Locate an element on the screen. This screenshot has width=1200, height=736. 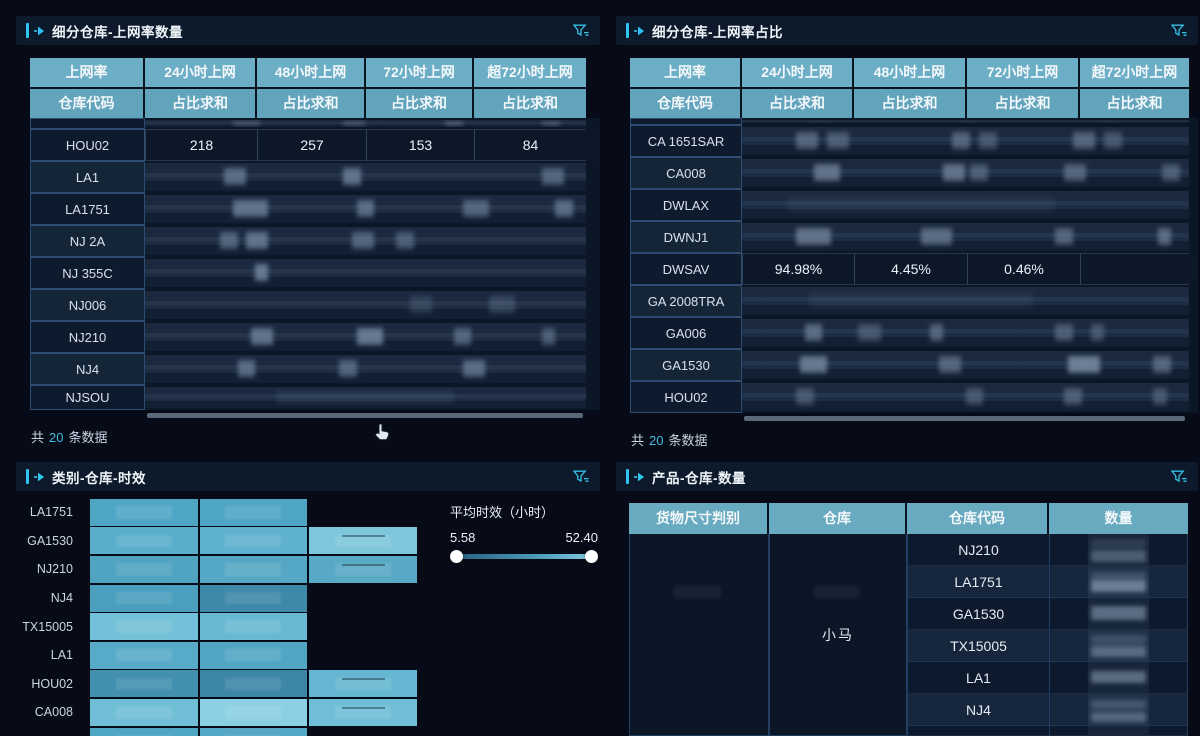
table-cell: 0.46% is located at coordinates (1023, 269).